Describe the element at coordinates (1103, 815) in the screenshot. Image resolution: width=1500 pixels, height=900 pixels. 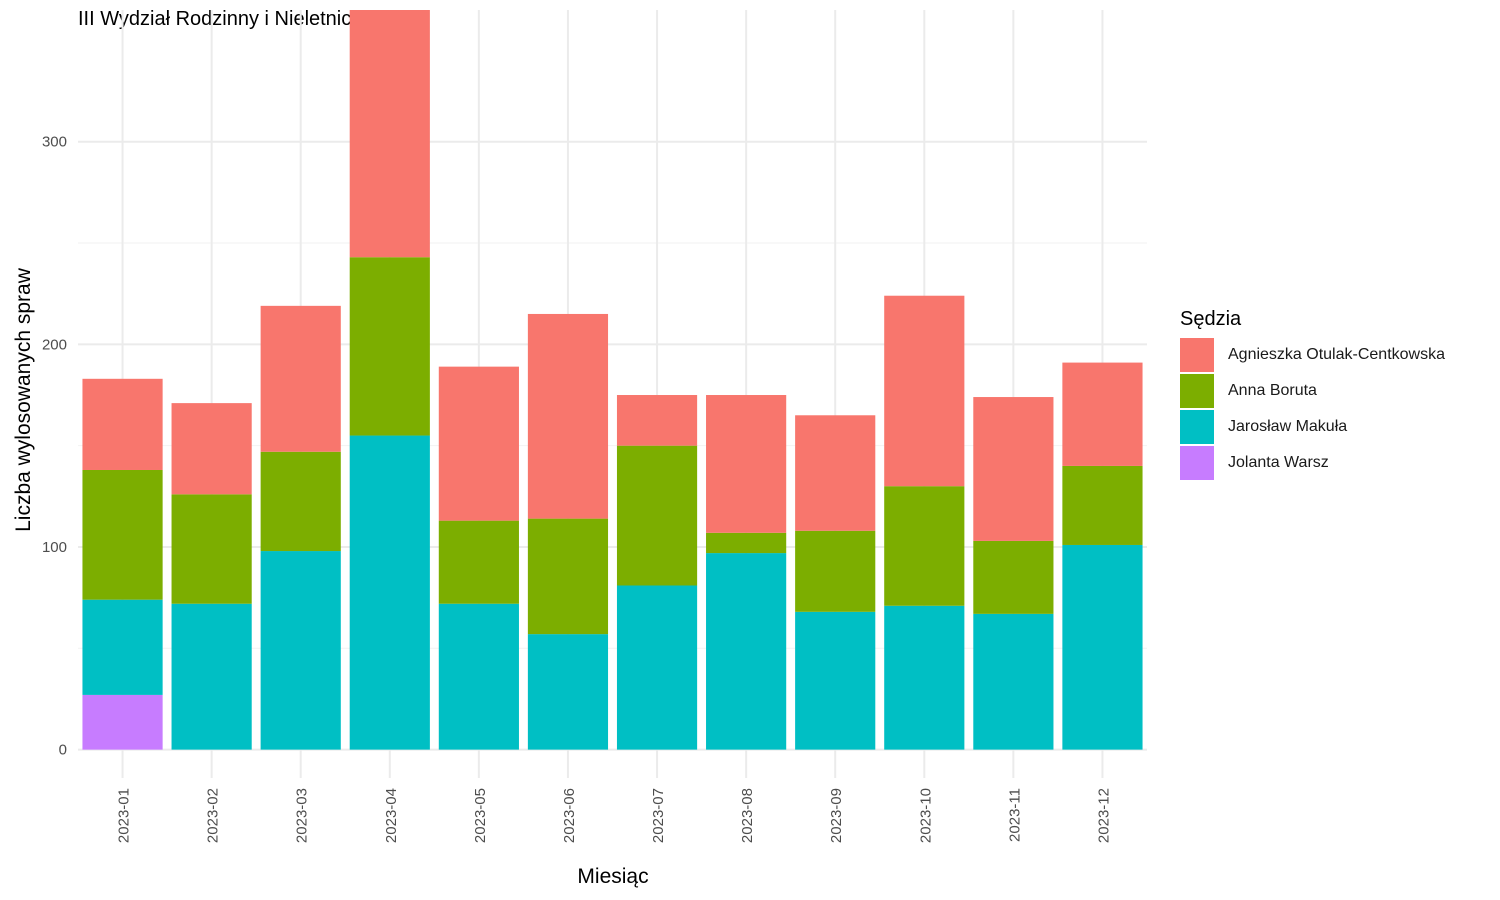
I see `x-tick-label: 2023-12` at that location.